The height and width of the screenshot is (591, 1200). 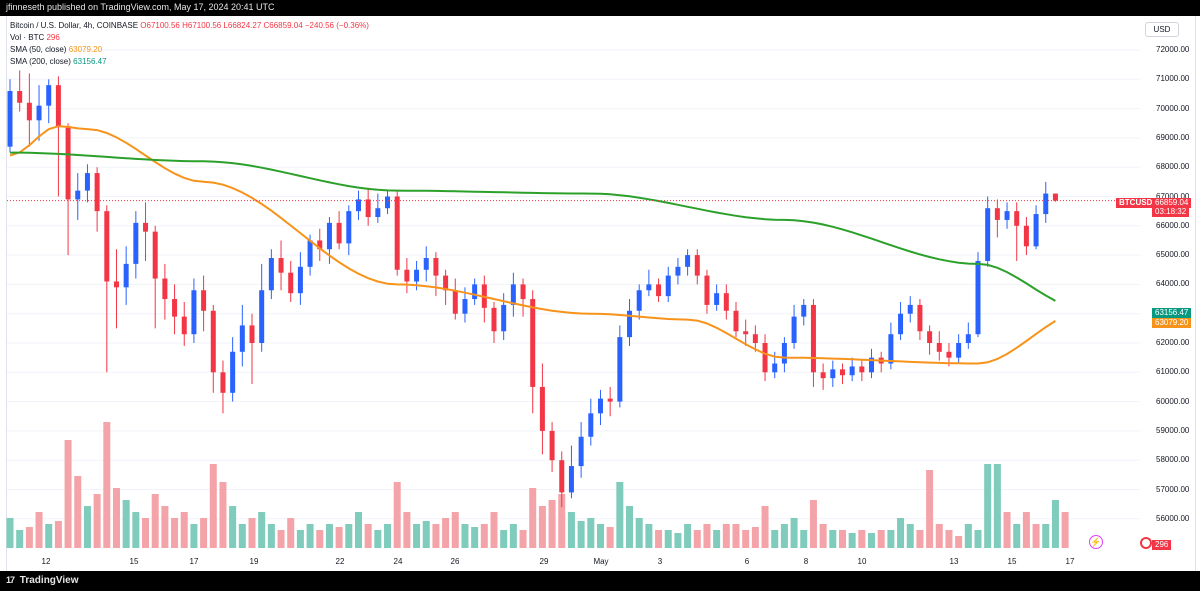 What do you see at coordinates (1096, 542) in the screenshot?
I see `bolt-icon: ⚡` at bounding box center [1096, 542].